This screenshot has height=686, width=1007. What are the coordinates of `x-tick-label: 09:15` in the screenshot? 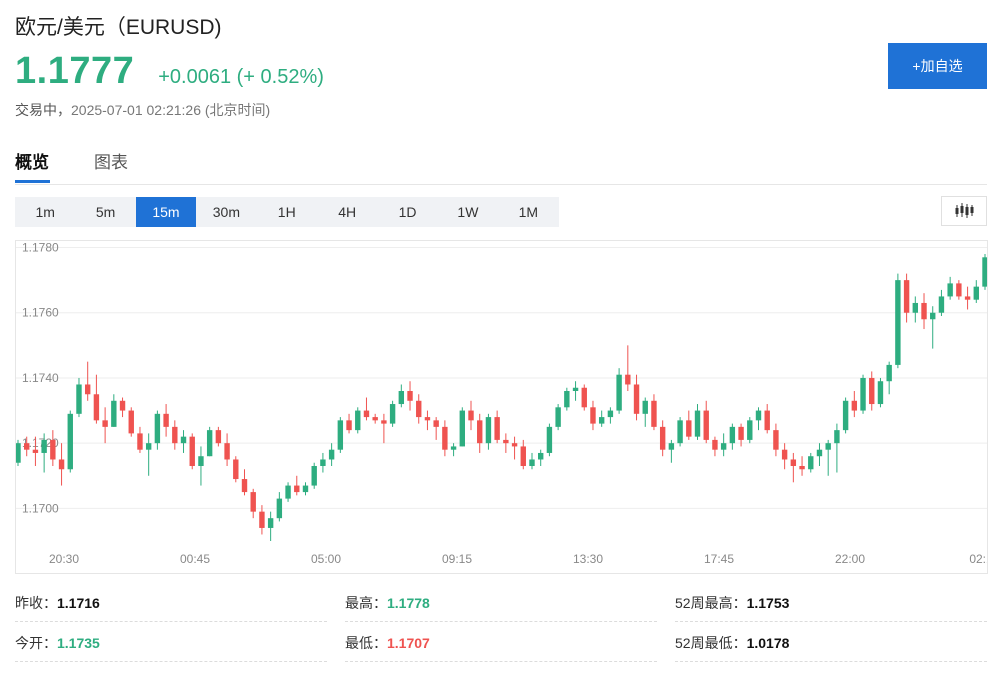 It's located at (457, 559).